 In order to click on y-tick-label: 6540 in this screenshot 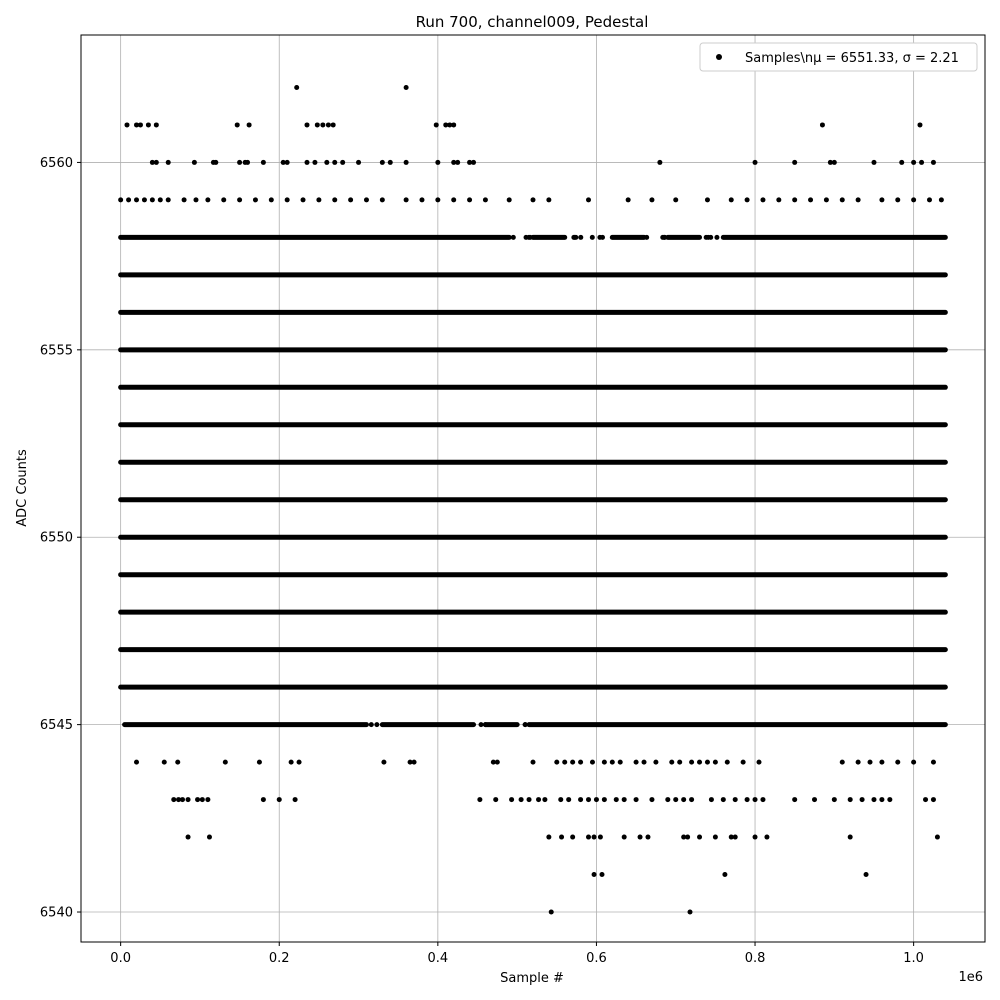, I will do `click(56, 913)`.